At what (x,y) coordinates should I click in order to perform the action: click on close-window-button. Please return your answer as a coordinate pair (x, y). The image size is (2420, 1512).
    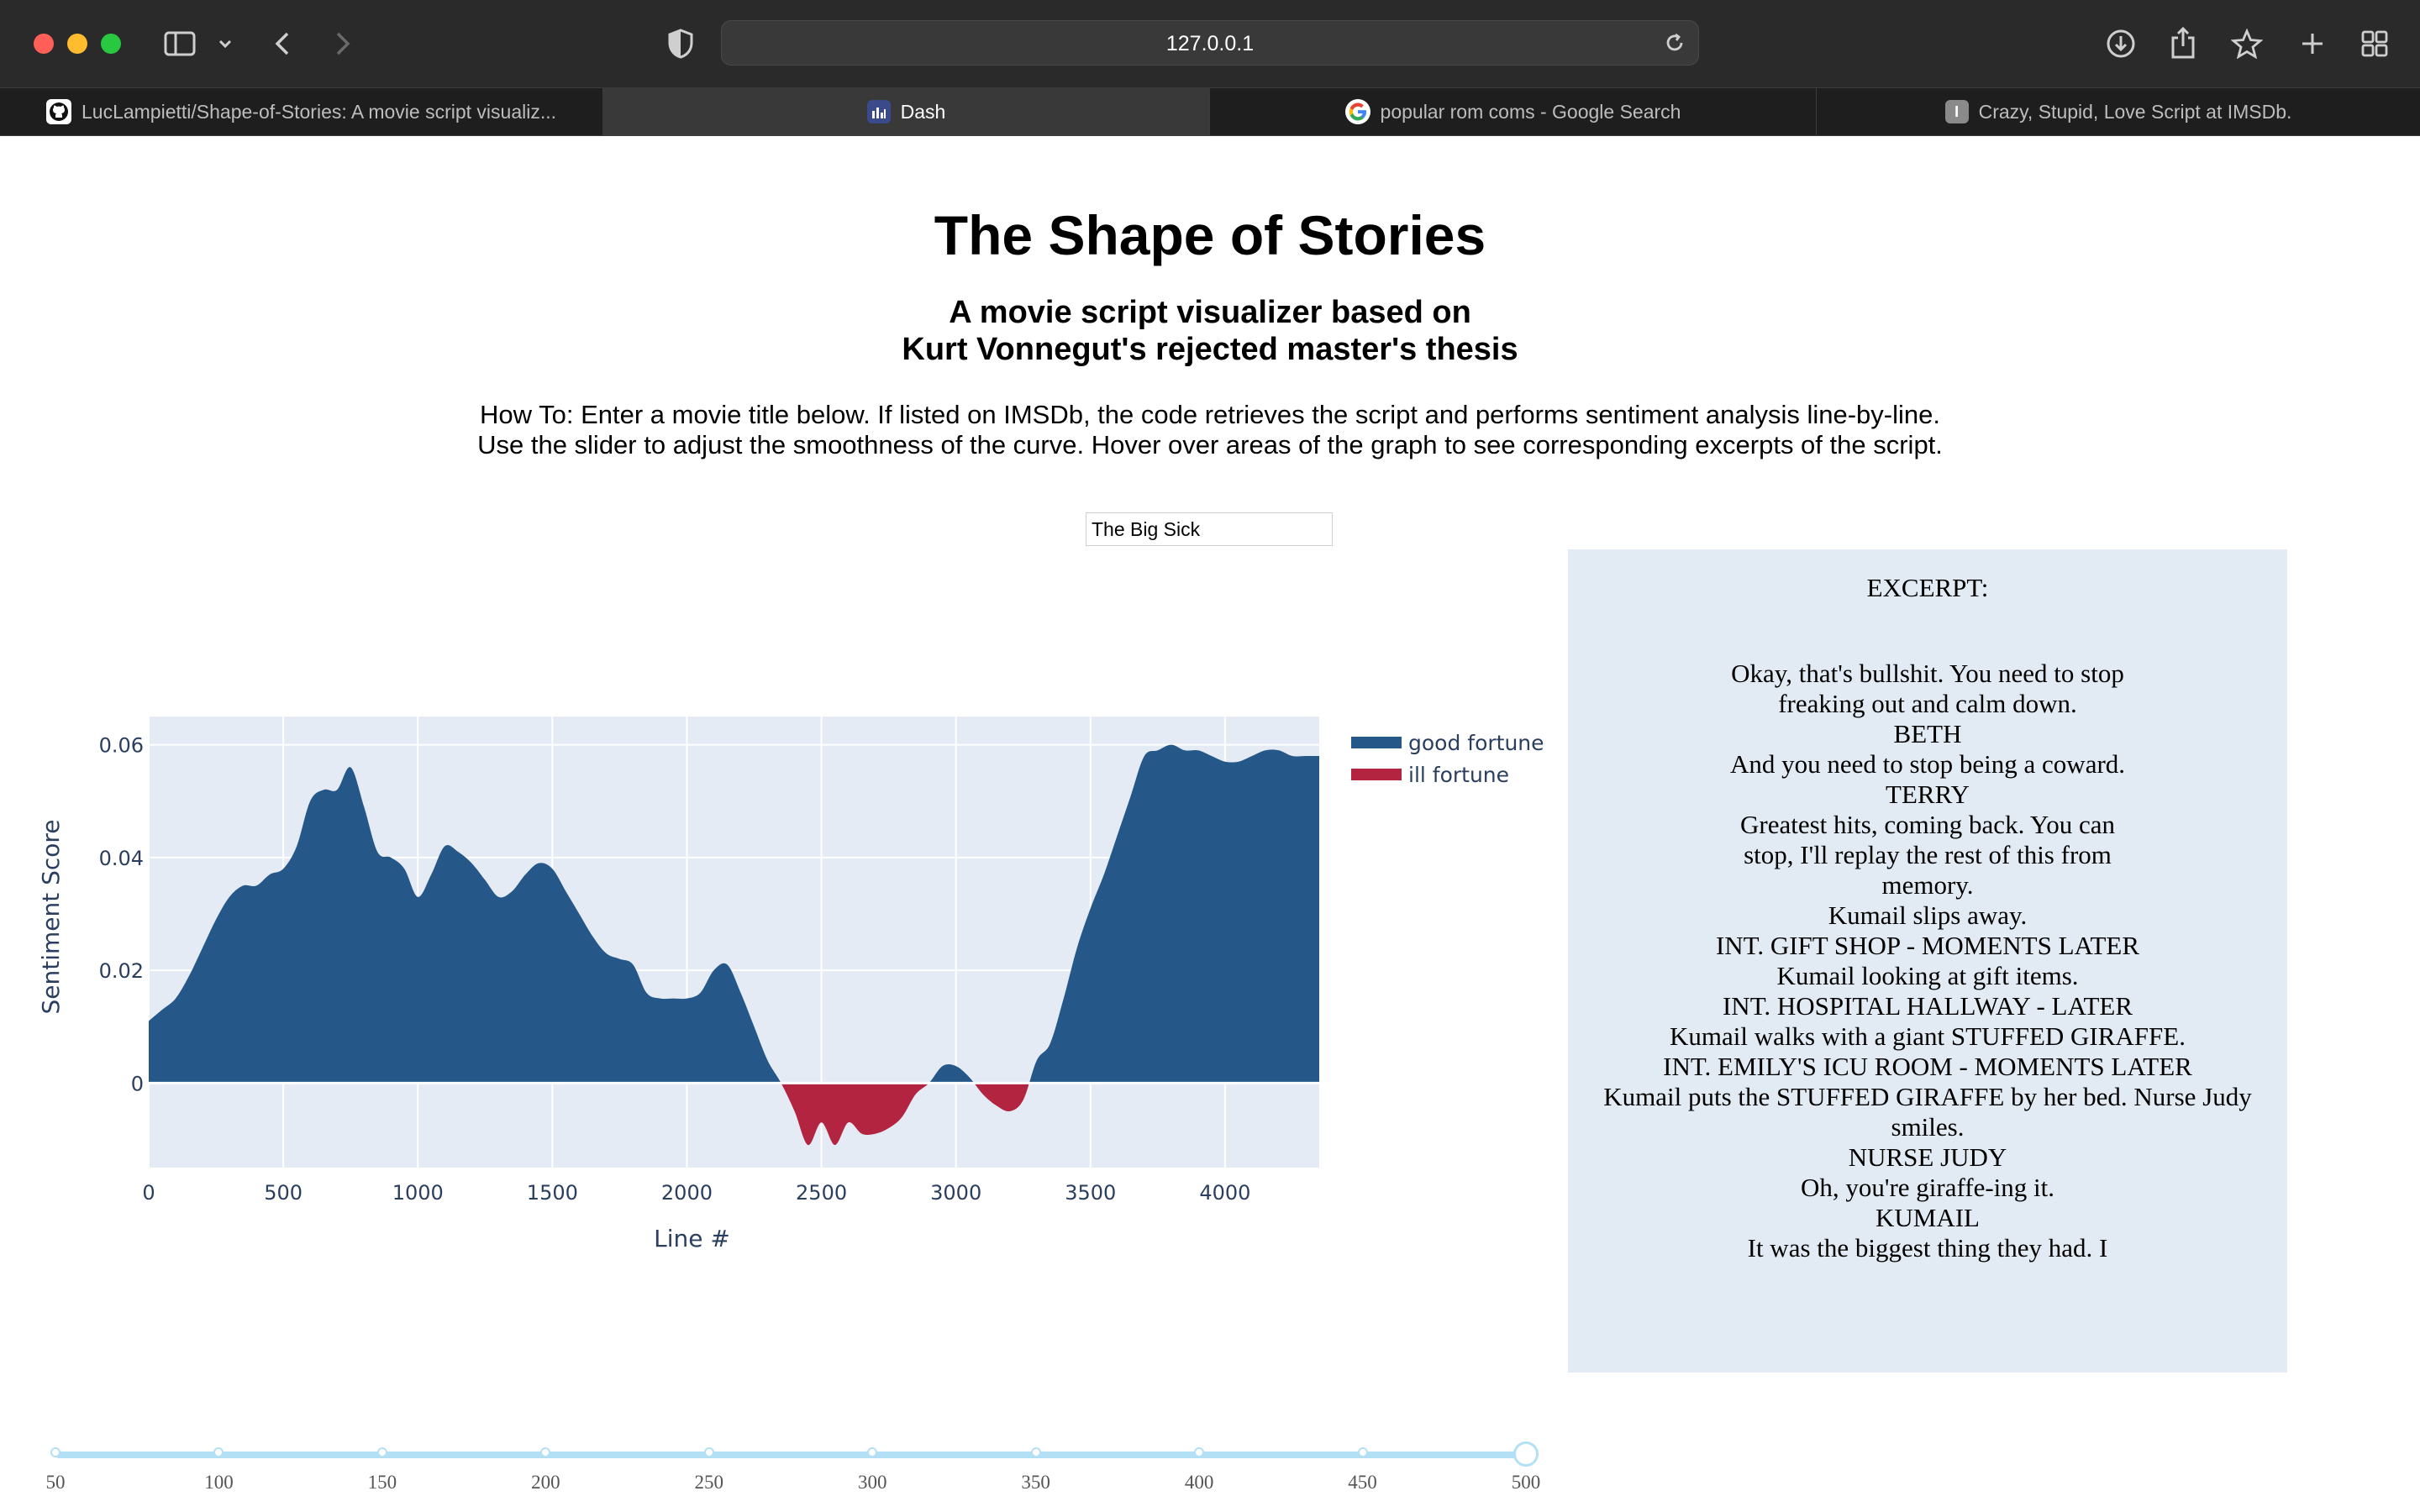
    Looking at the image, I should click on (44, 44).